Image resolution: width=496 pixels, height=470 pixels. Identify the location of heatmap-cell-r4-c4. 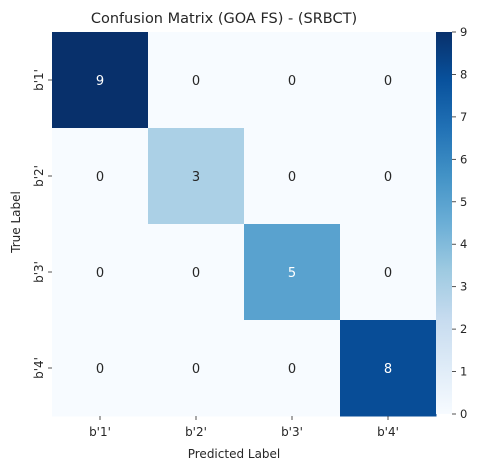
(388, 368).